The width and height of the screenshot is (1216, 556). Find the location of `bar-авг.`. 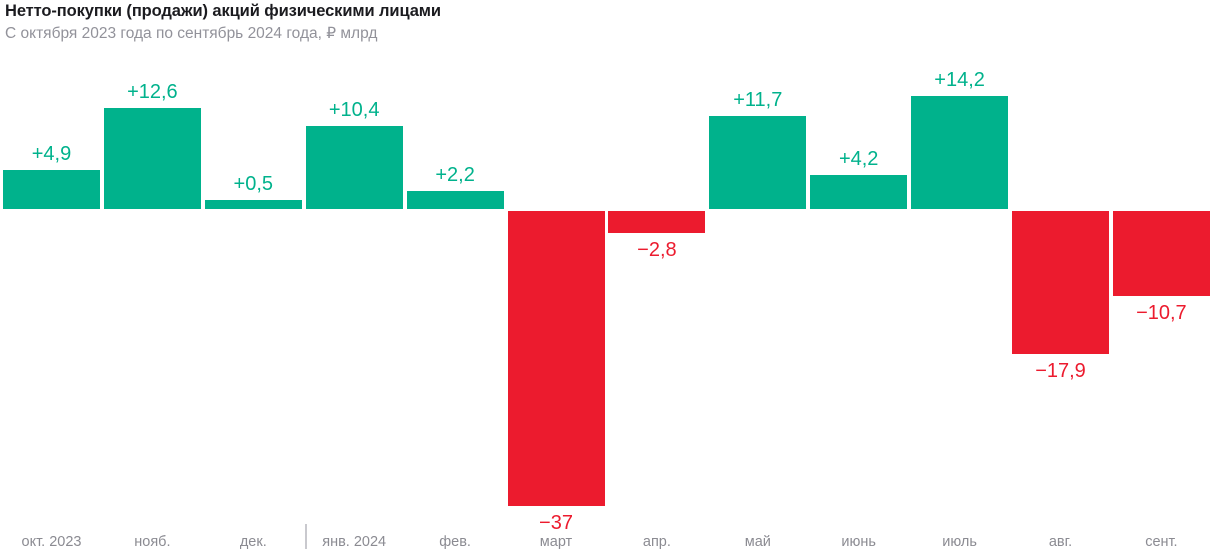

bar-авг. is located at coordinates (1060, 282).